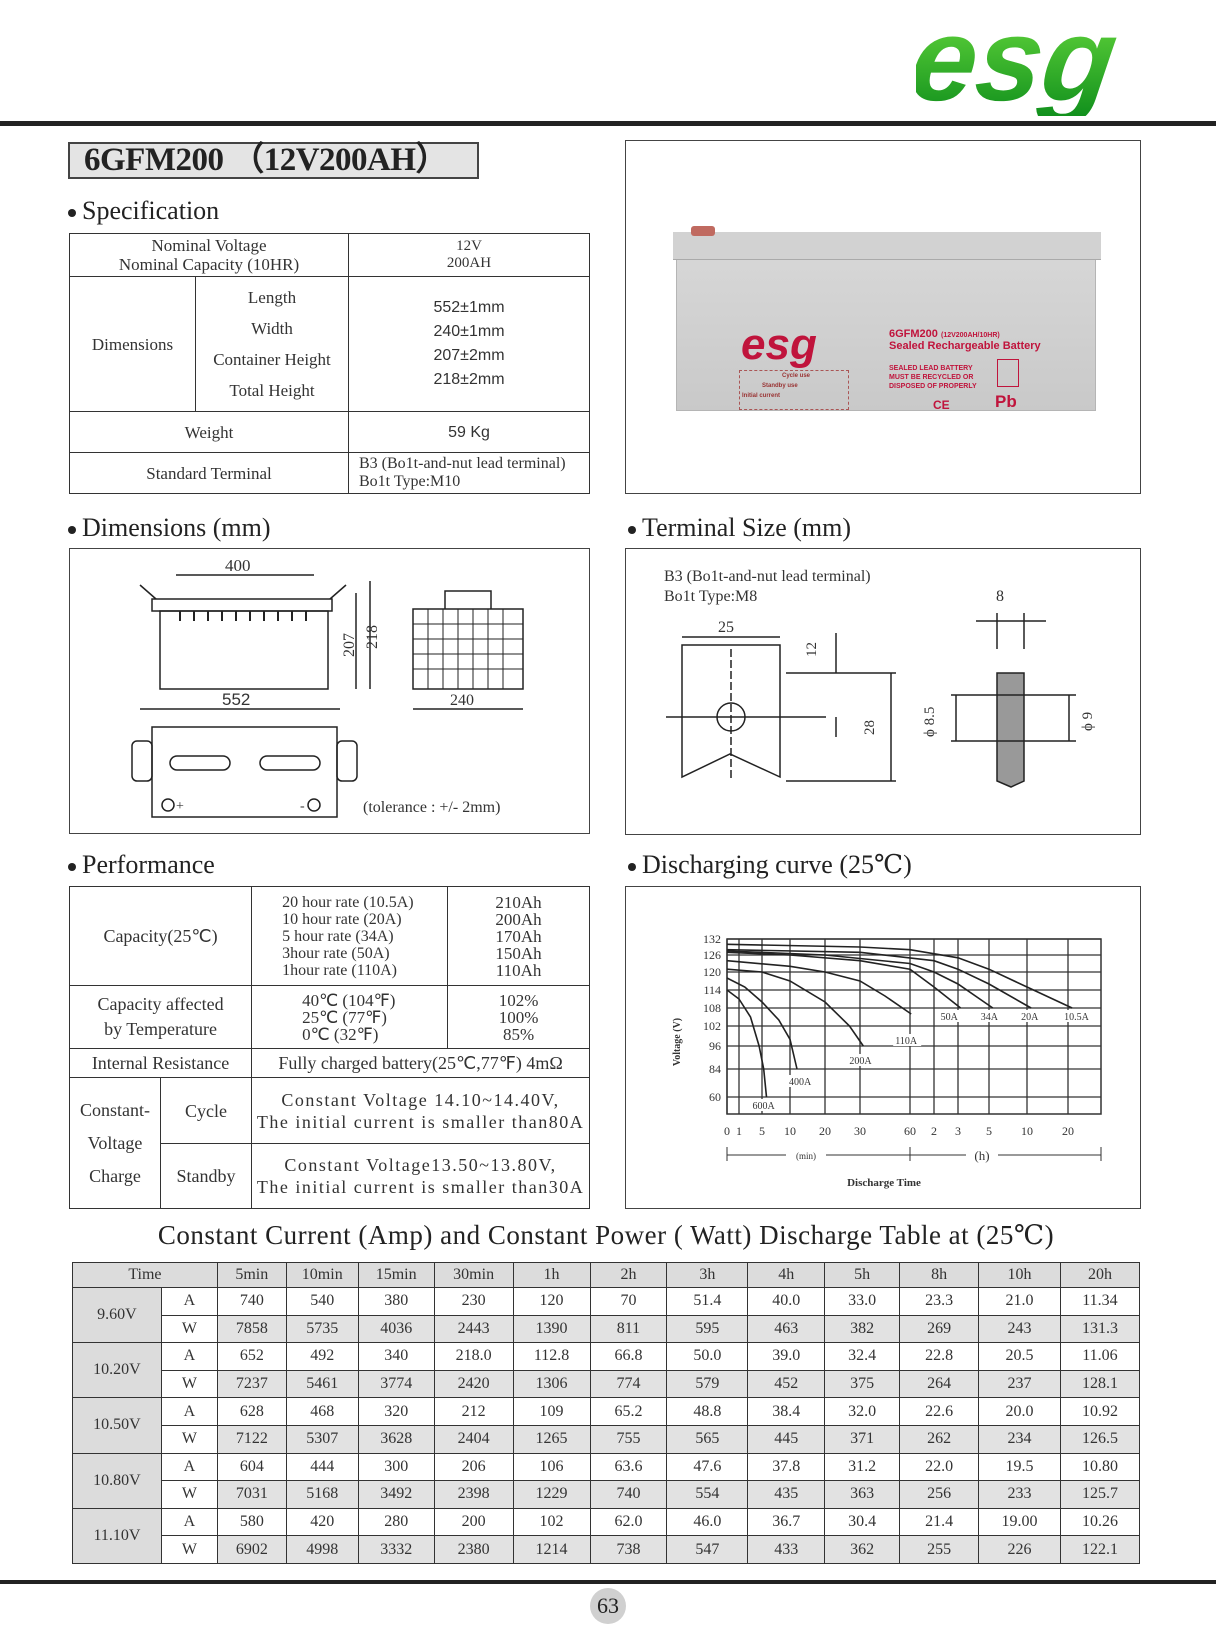 This screenshot has height=1651, width=1216. I want to click on y-tick-label: 132, so click(712, 939).